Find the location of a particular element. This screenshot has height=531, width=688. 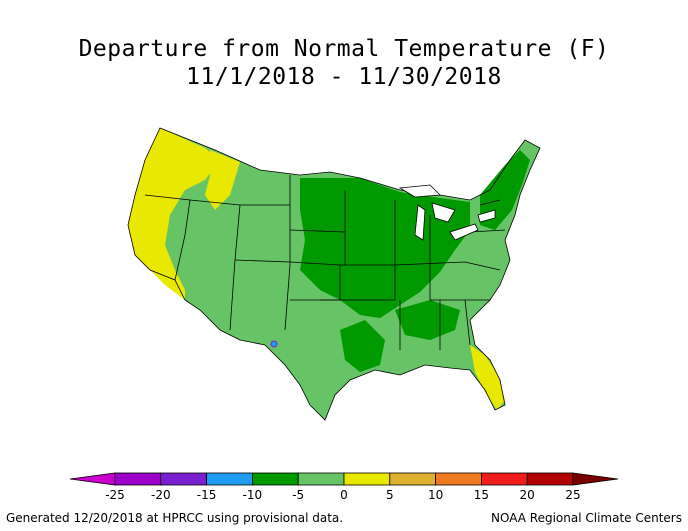

region-warm-mild-florida is located at coordinates (487, 377).